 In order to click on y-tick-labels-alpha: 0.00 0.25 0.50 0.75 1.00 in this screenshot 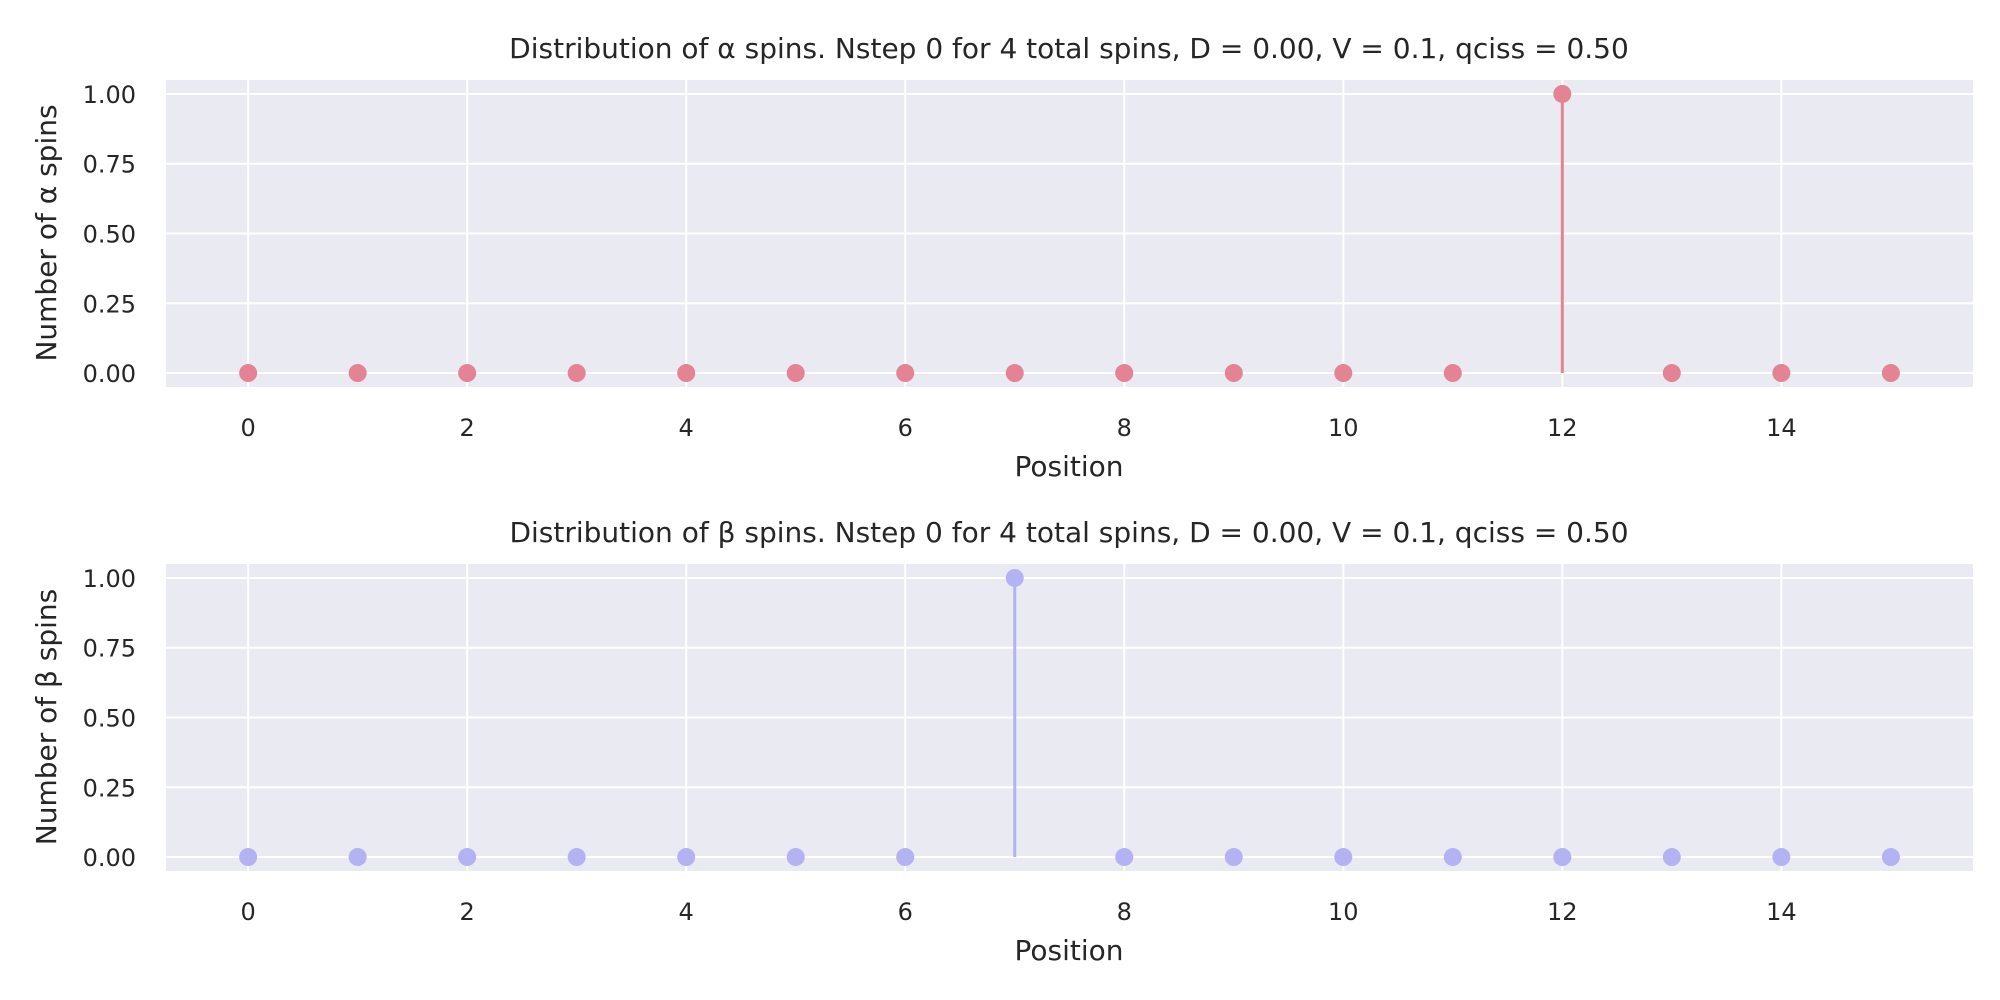, I will do `click(109, 234)`.